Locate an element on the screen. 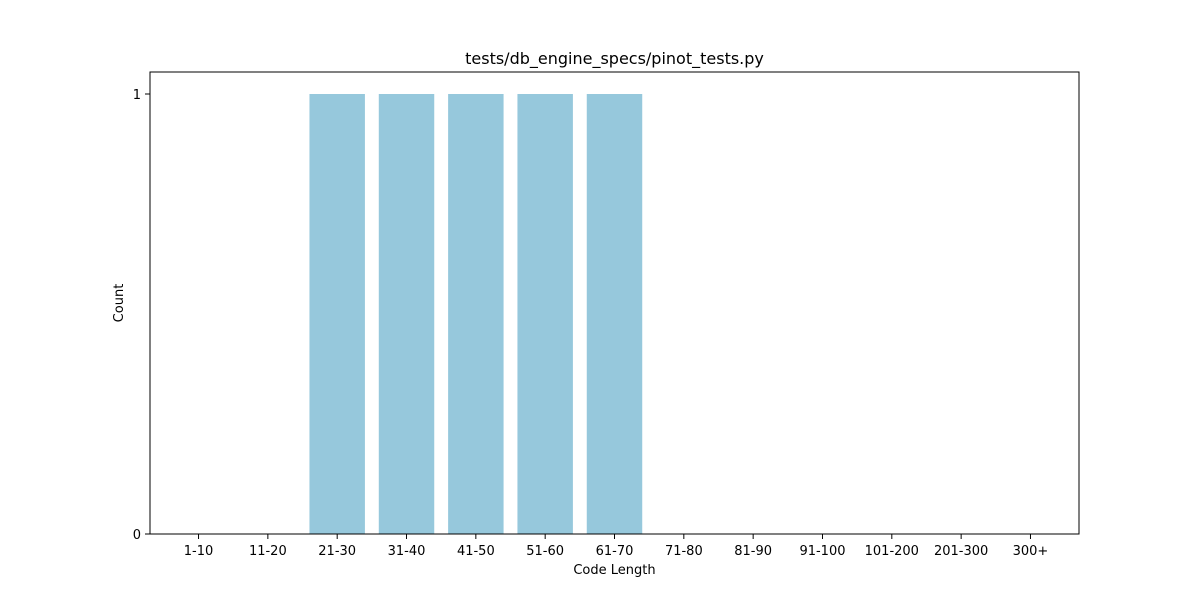 Image resolution: width=1200 pixels, height=604 pixels. x-tick-label: 21-30 is located at coordinates (337, 551).